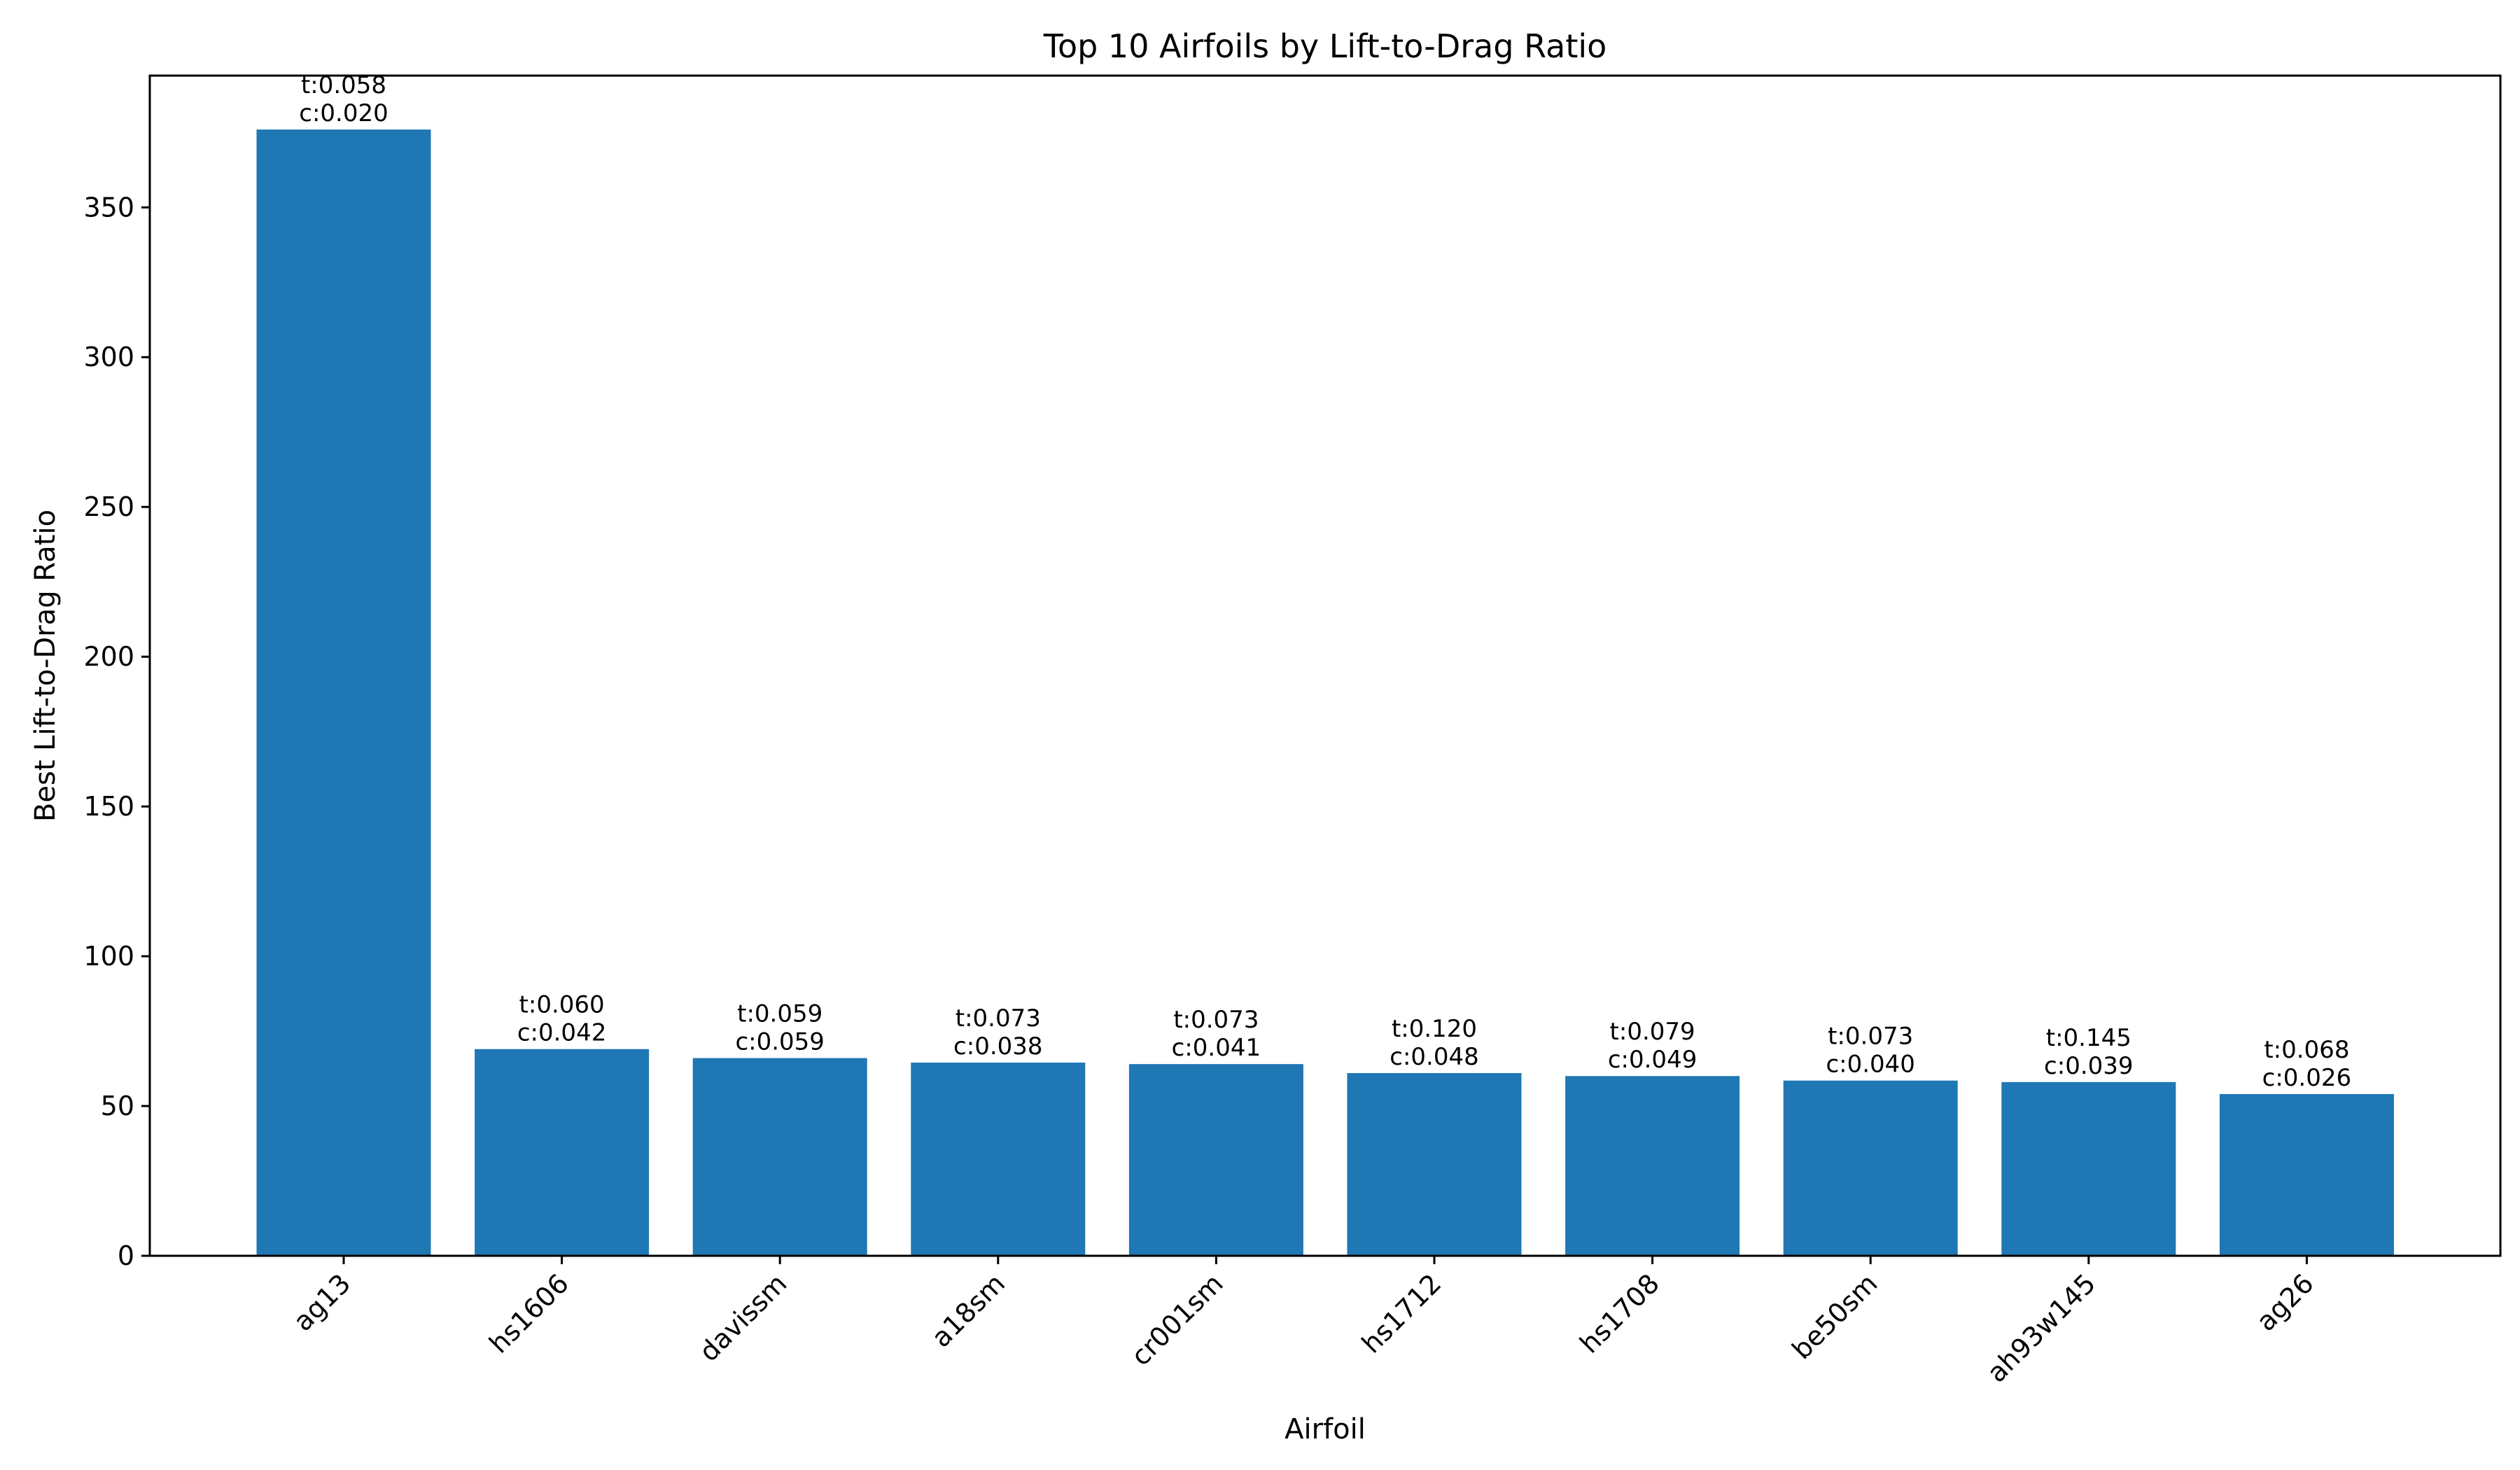  What do you see at coordinates (322, 1302) in the screenshot?
I see `x-tick-label: ag13` at bounding box center [322, 1302].